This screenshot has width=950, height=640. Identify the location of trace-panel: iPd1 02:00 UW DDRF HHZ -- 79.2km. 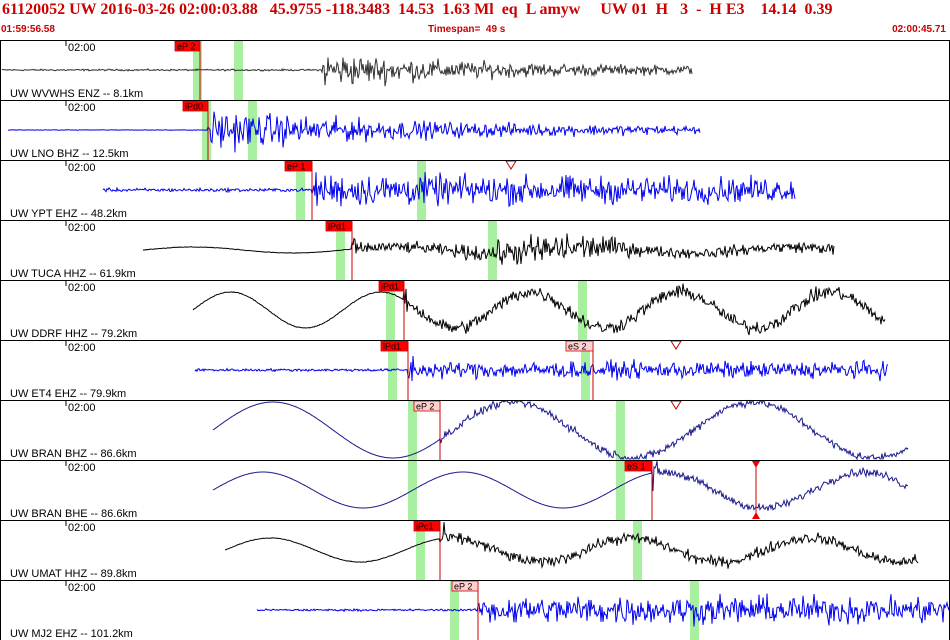
(475, 310).